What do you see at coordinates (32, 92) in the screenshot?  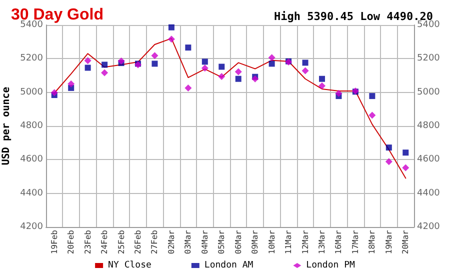 I see `y-tick-label: 5000` at bounding box center [32, 92].